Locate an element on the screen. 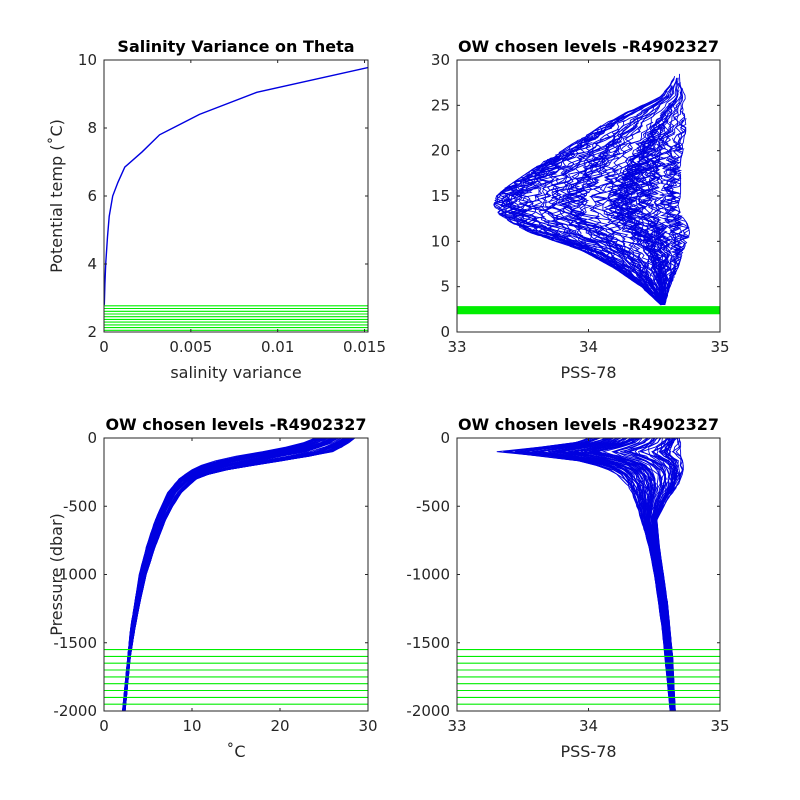  x-tick-label: 0.01 is located at coordinates (277, 347).